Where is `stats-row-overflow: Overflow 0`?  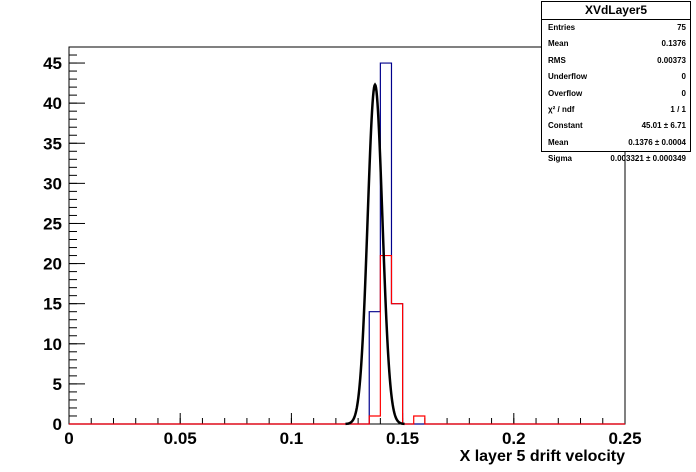
stats-row-overflow: Overflow 0 is located at coordinates (616, 94).